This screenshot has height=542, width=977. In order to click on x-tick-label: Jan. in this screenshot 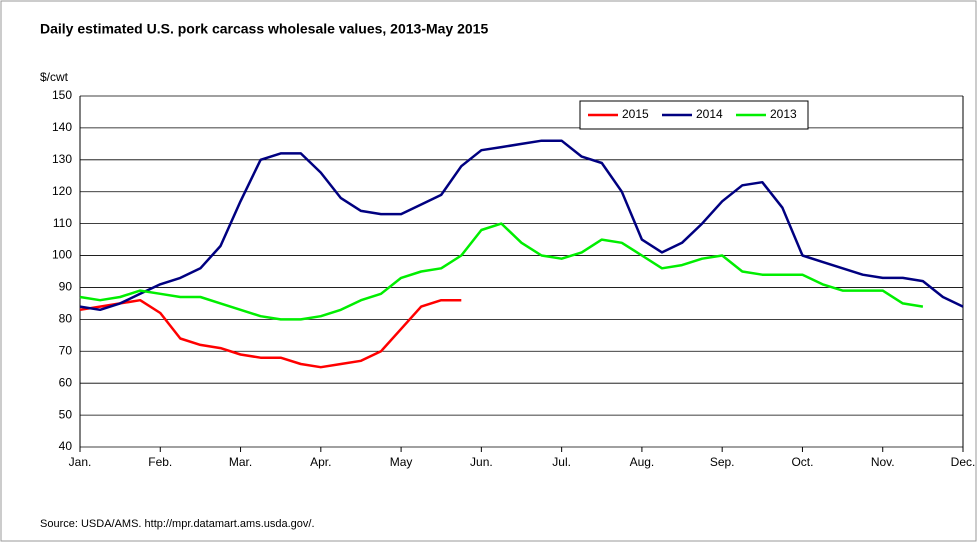, I will do `click(80, 462)`.